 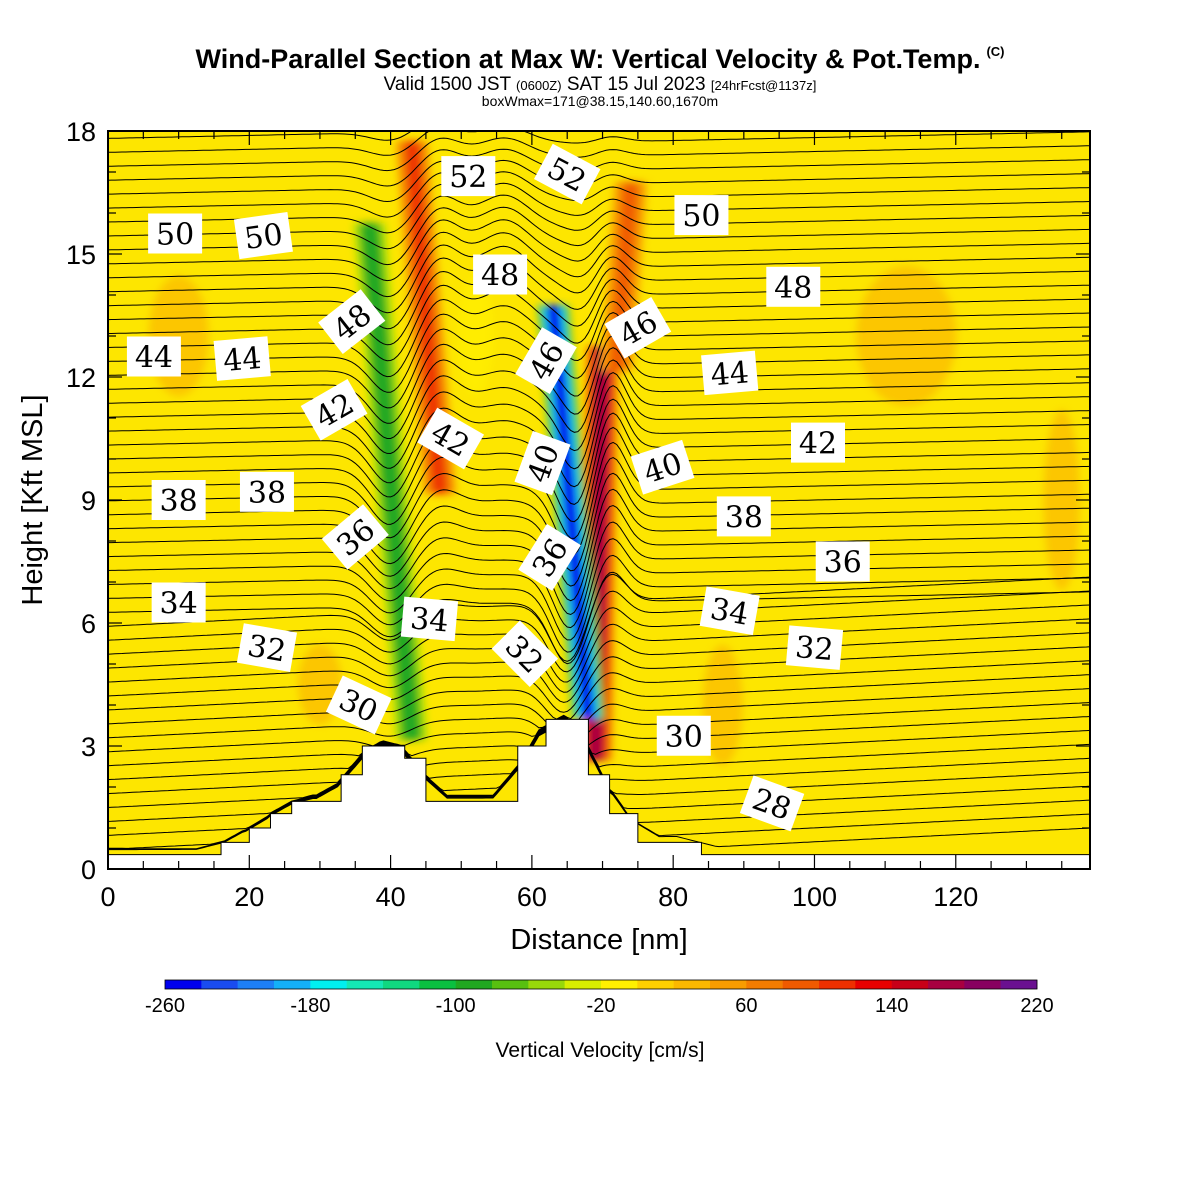 I want to click on colorbar-tick-label: -180, so click(x=310, y=1006).